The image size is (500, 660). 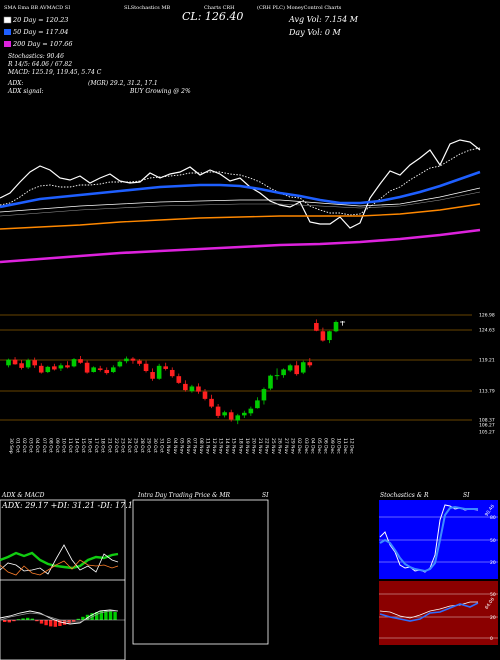 What do you see at coordinates (96, 445) in the screenshot?
I see `date-label: 17 Oct` at bounding box center [96, 445].